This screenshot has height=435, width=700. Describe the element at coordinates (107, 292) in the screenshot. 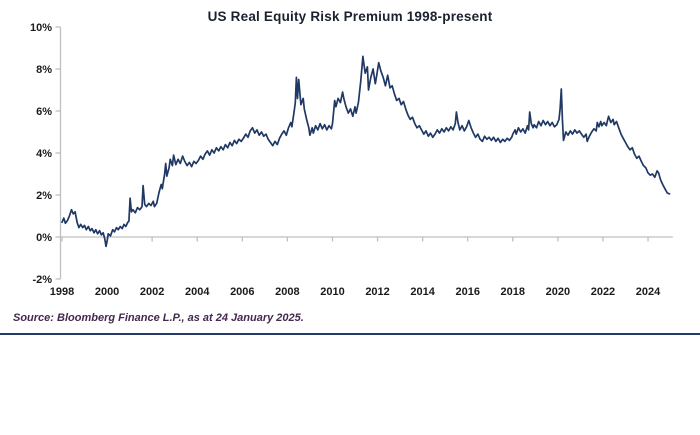

I see `svg-text: 2000` at that location.